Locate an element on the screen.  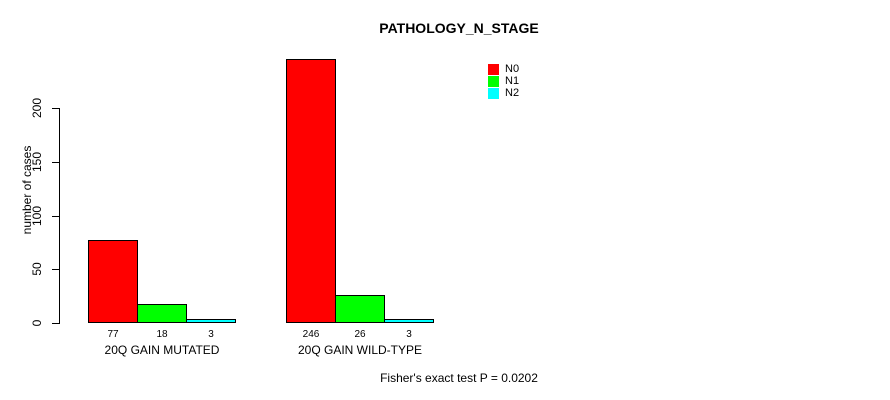
legend-swatch-n2 is located at coordinates (493, 93).